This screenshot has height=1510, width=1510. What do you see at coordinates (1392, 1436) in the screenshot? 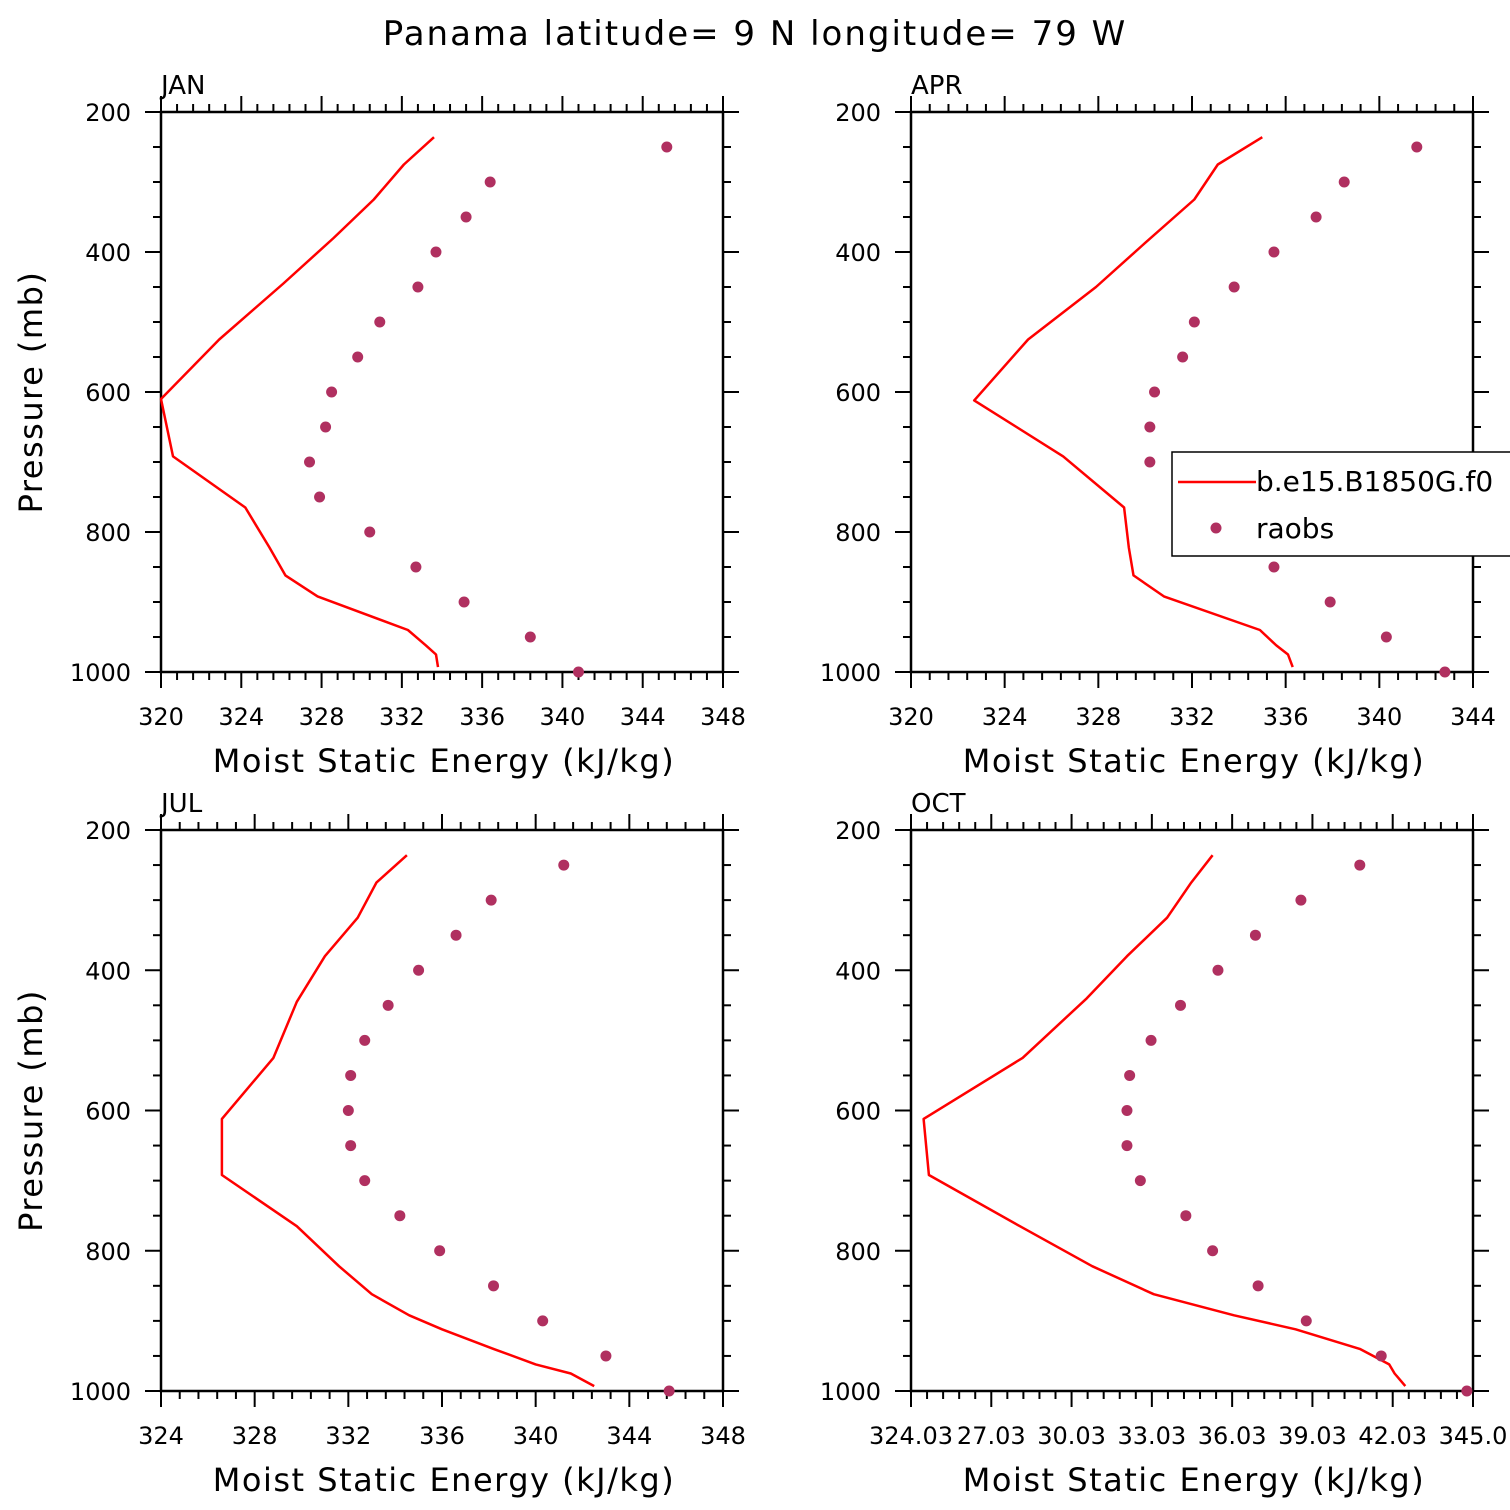
I see `x-tick-label: 42.03` at bounding box center [1392, 1436].